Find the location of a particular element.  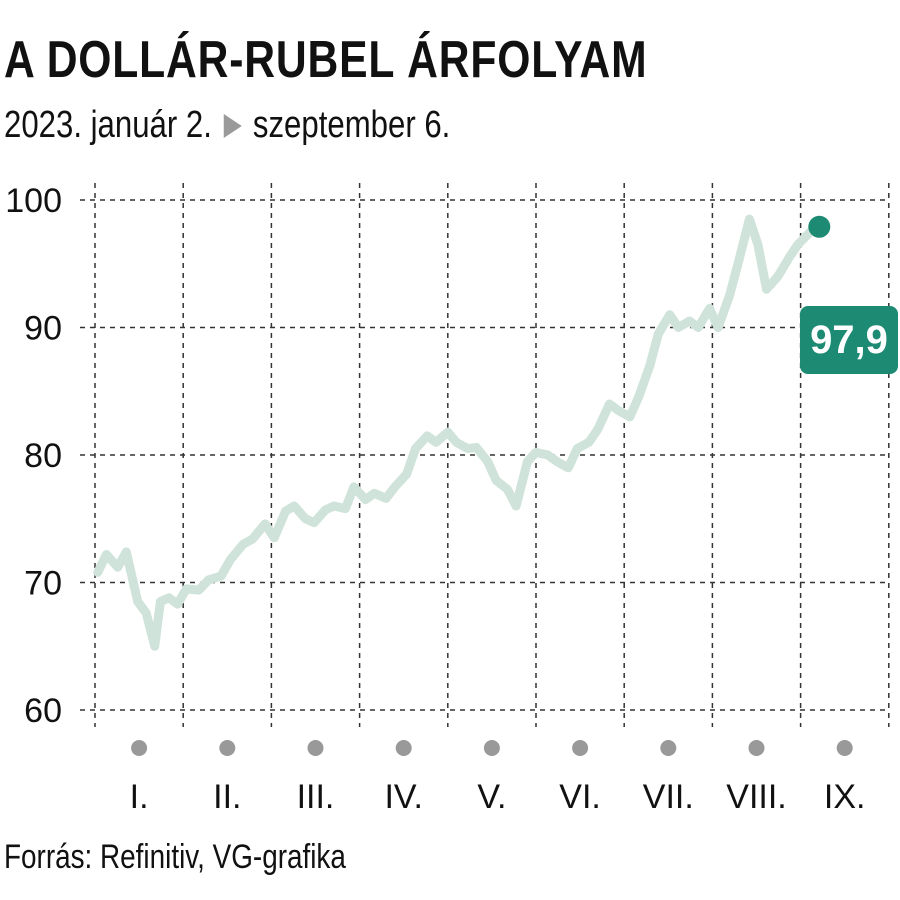

y-tick-label: 100 is located at coordinates (33, 201).